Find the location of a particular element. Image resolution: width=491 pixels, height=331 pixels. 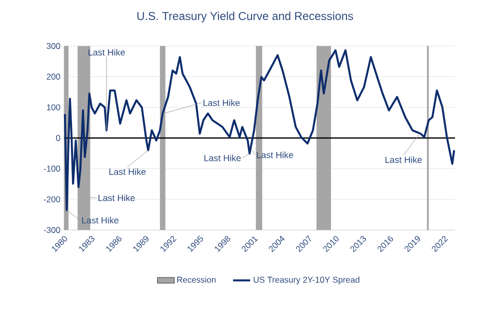

y-tick-label: 0 is located at coordinates (58, 138).